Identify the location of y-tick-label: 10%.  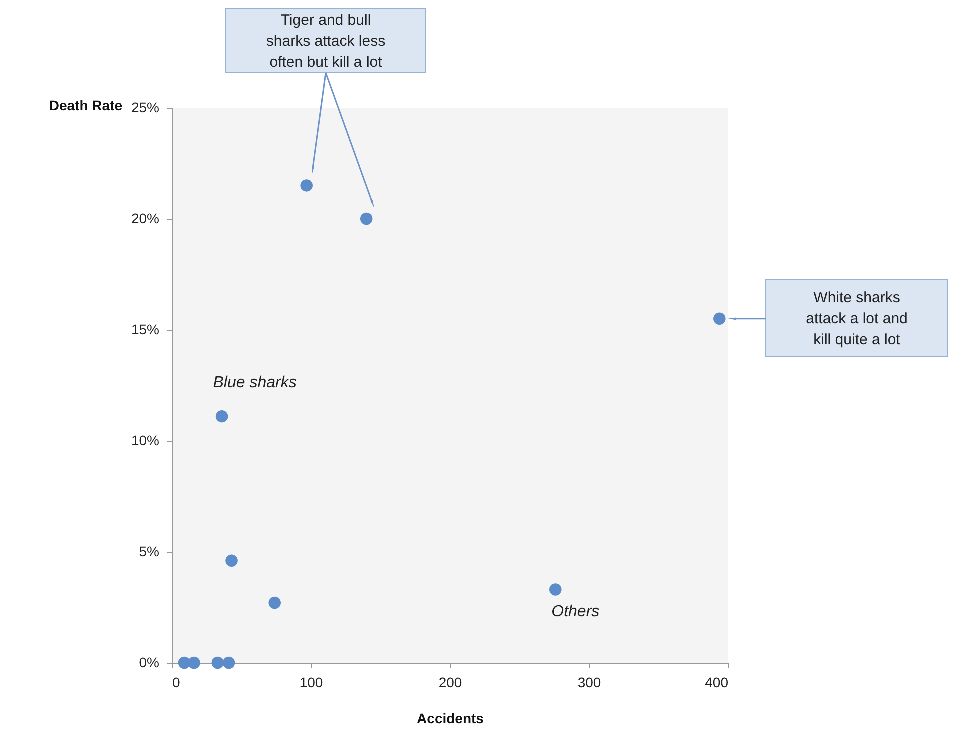
(145, 440).